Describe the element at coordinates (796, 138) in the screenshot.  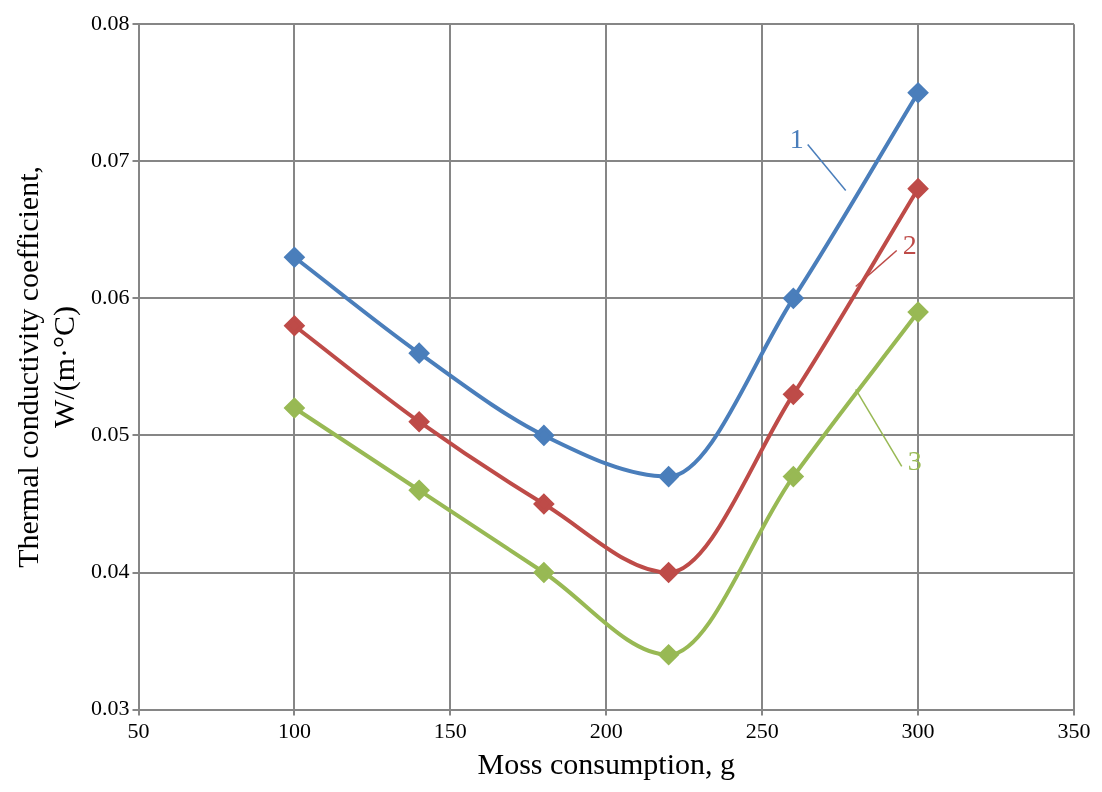
I see `text: 1` at that location.